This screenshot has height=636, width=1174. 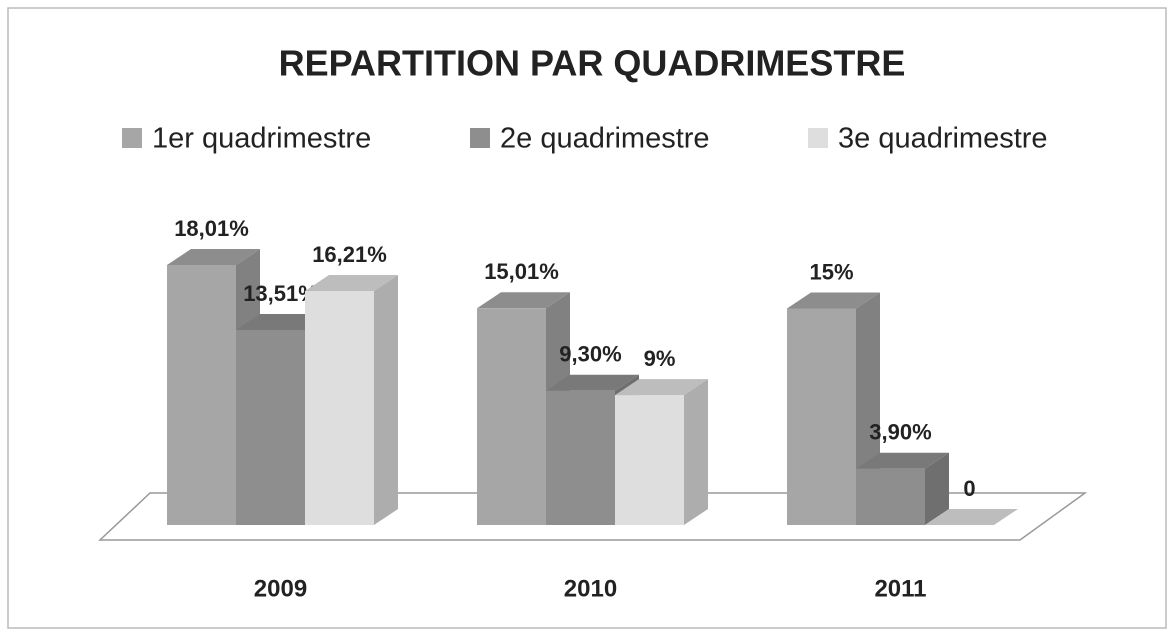 What do you see at coordinates (943, 139) in the screenshot?
I see `legend-label: 3e quadrimestre` at bounding box center [943, 139].